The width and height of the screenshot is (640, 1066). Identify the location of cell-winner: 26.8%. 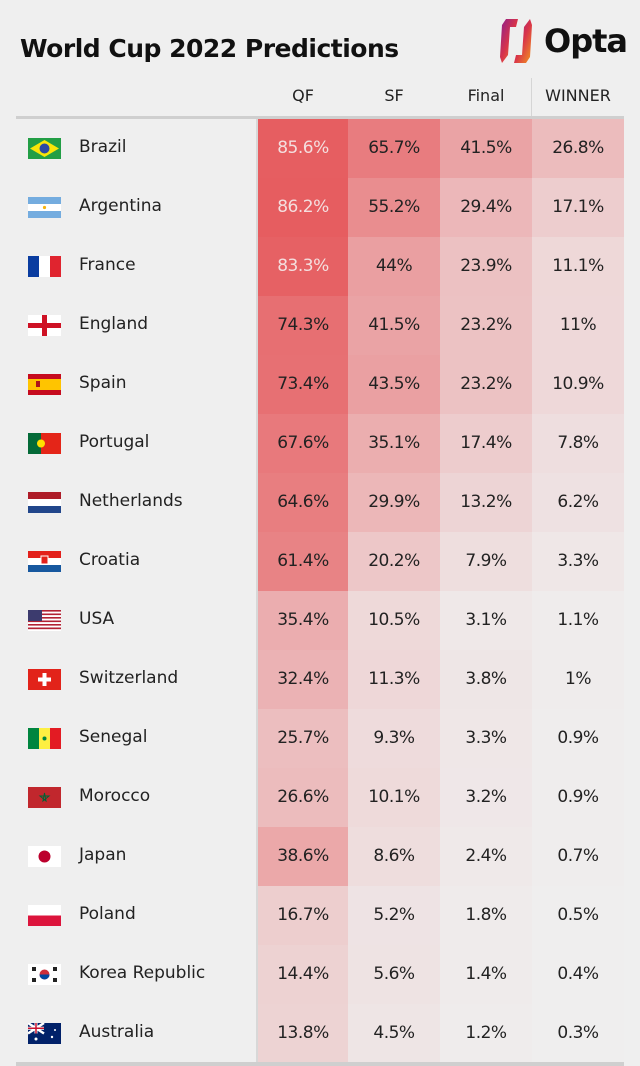
(578, 148).